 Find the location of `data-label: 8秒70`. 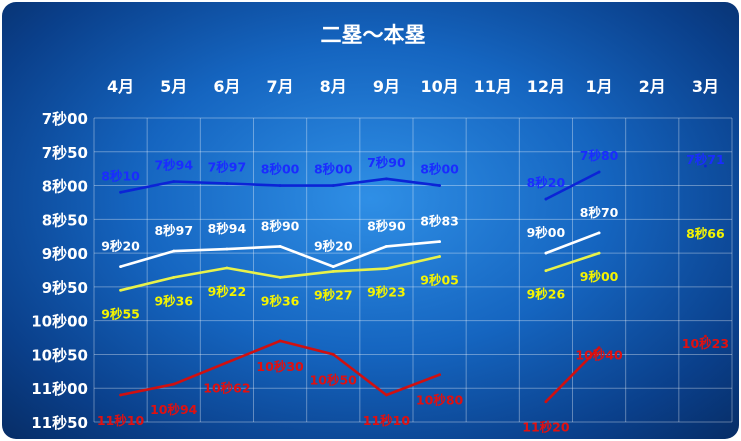

data-label: 8秒70 is located at coordinates (599, 212).